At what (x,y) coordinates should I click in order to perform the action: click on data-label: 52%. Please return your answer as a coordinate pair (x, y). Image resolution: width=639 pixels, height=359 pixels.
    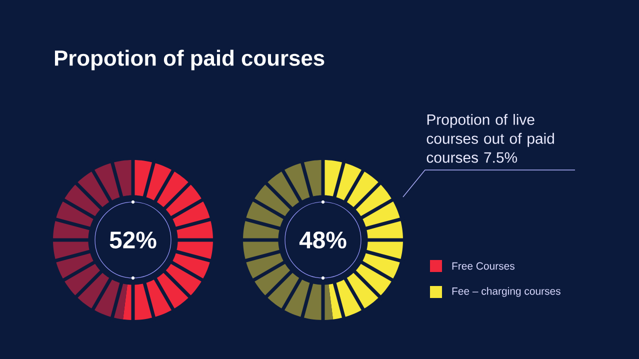
    Looking at the image, I should click on (133, 240).